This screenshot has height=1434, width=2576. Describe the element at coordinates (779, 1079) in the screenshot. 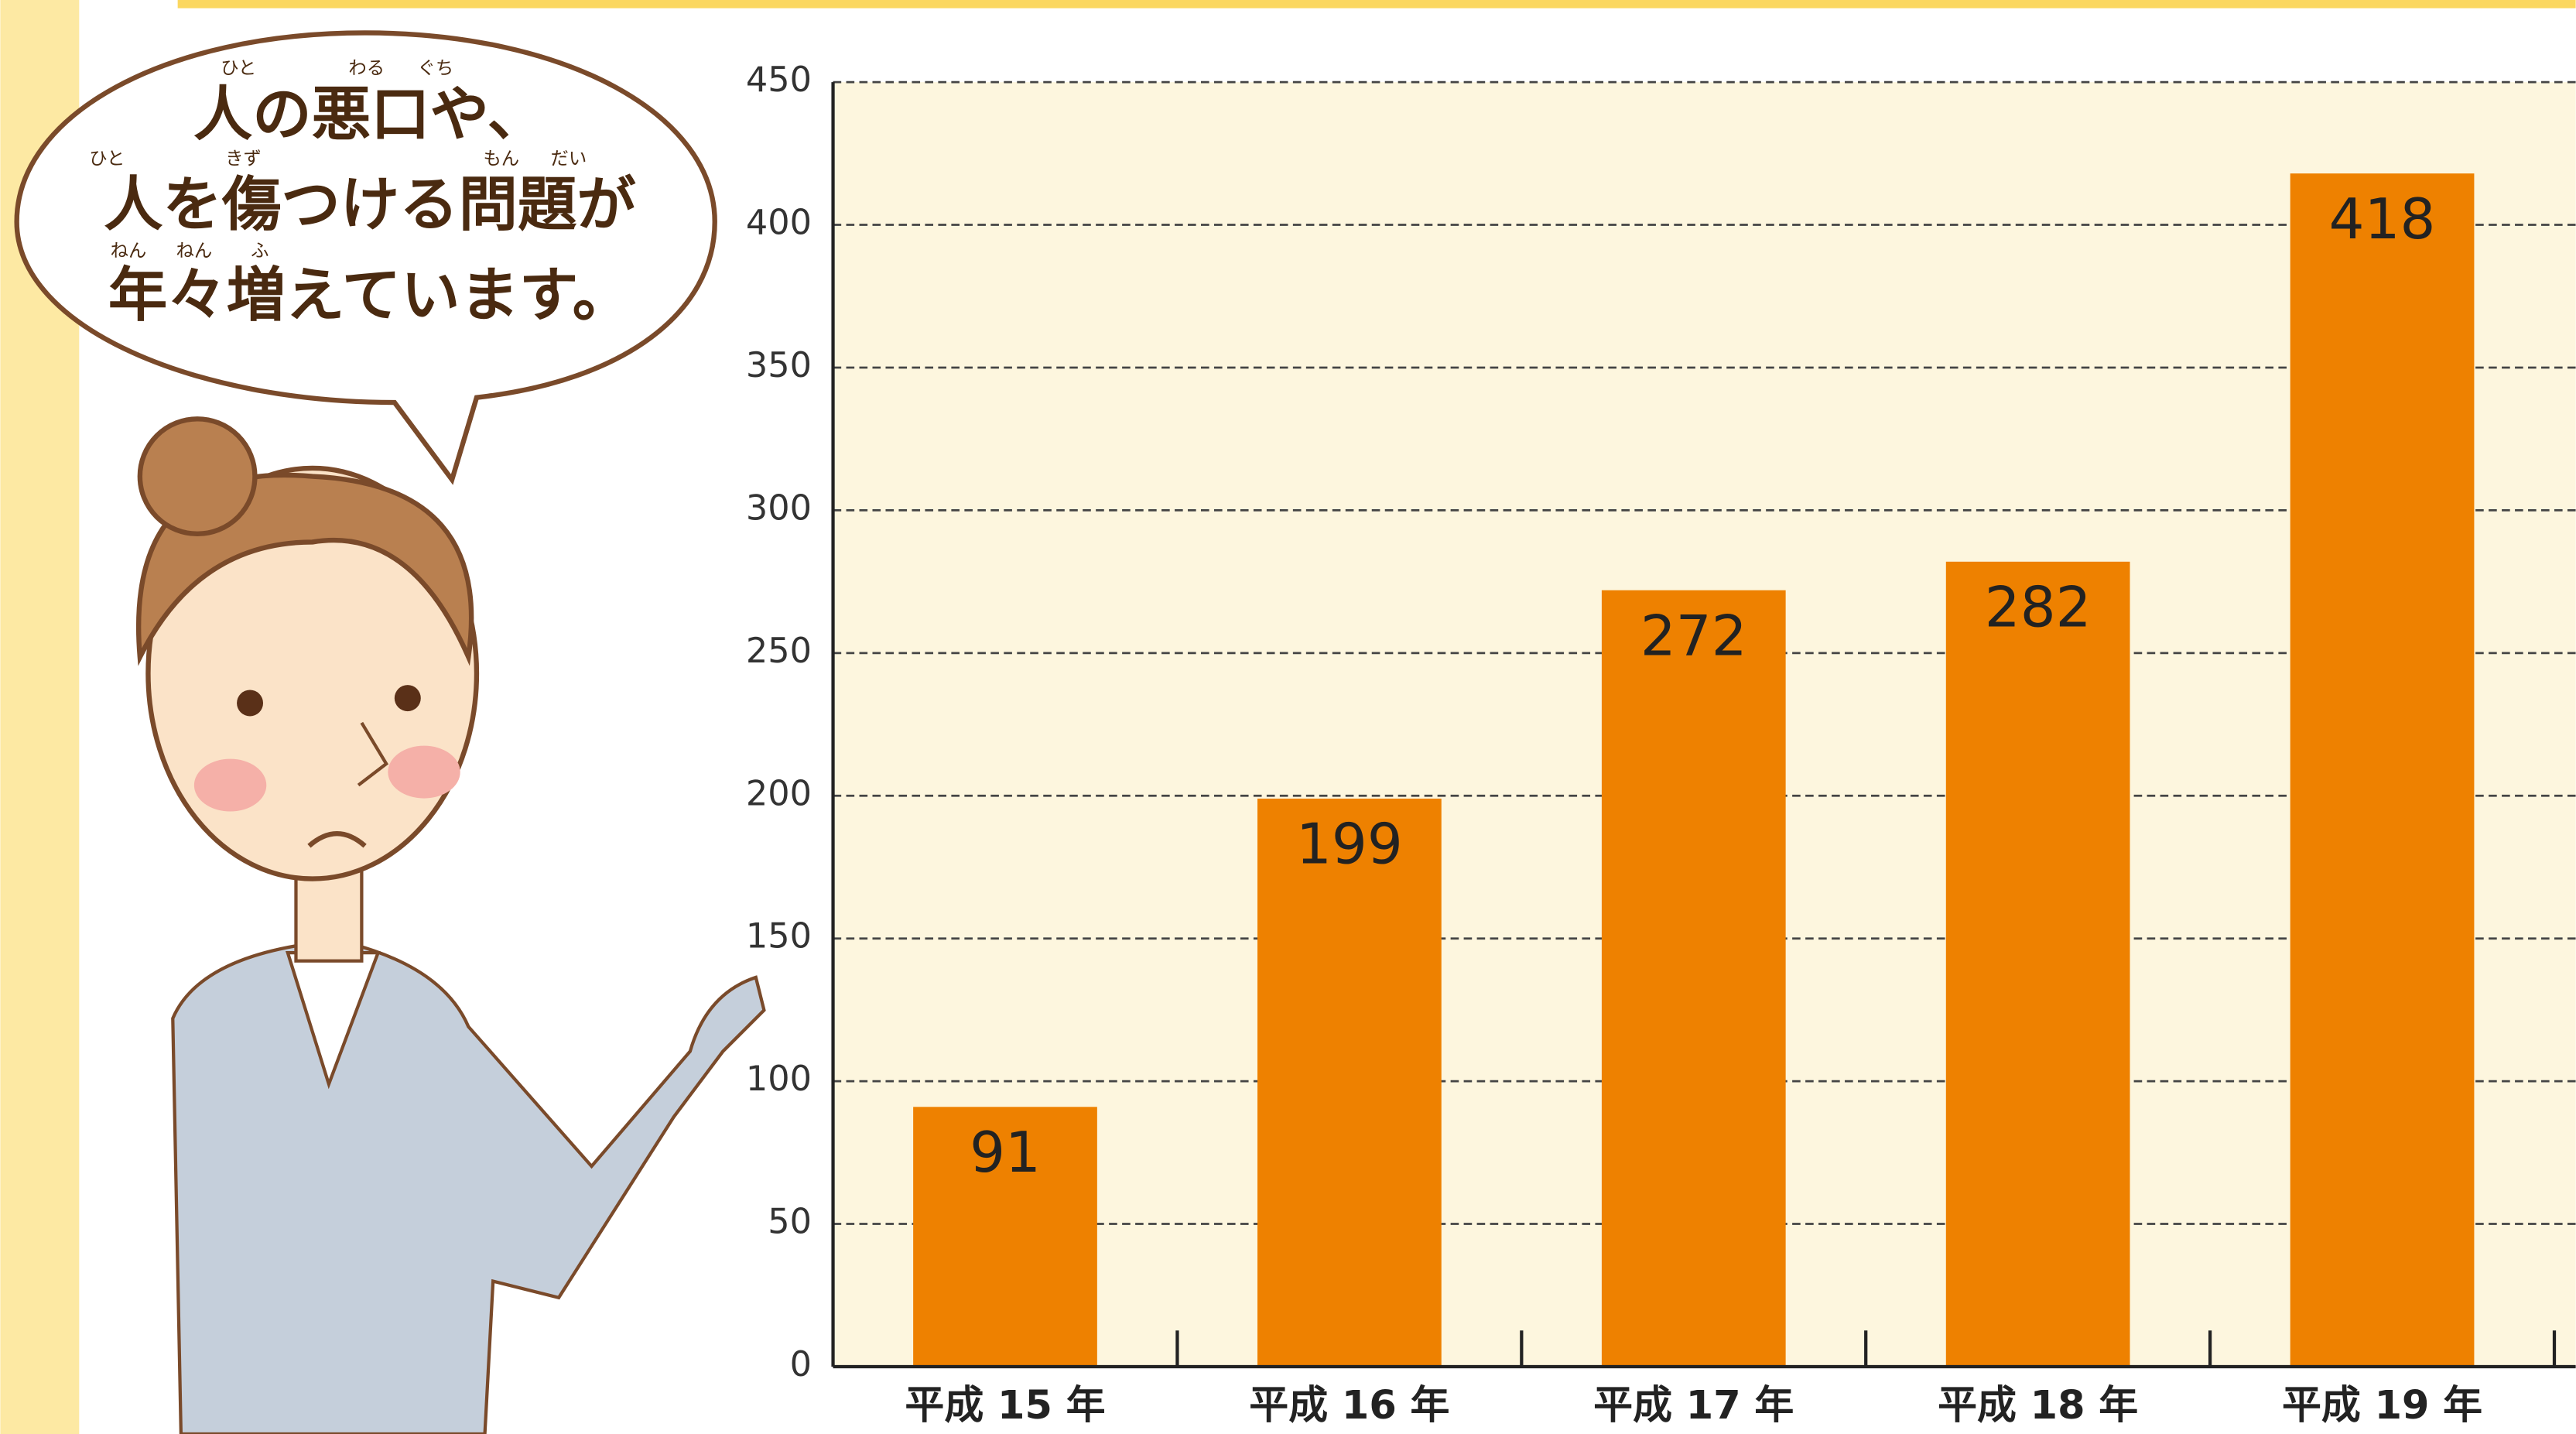

I see `y-tick-label: 100` at that location.